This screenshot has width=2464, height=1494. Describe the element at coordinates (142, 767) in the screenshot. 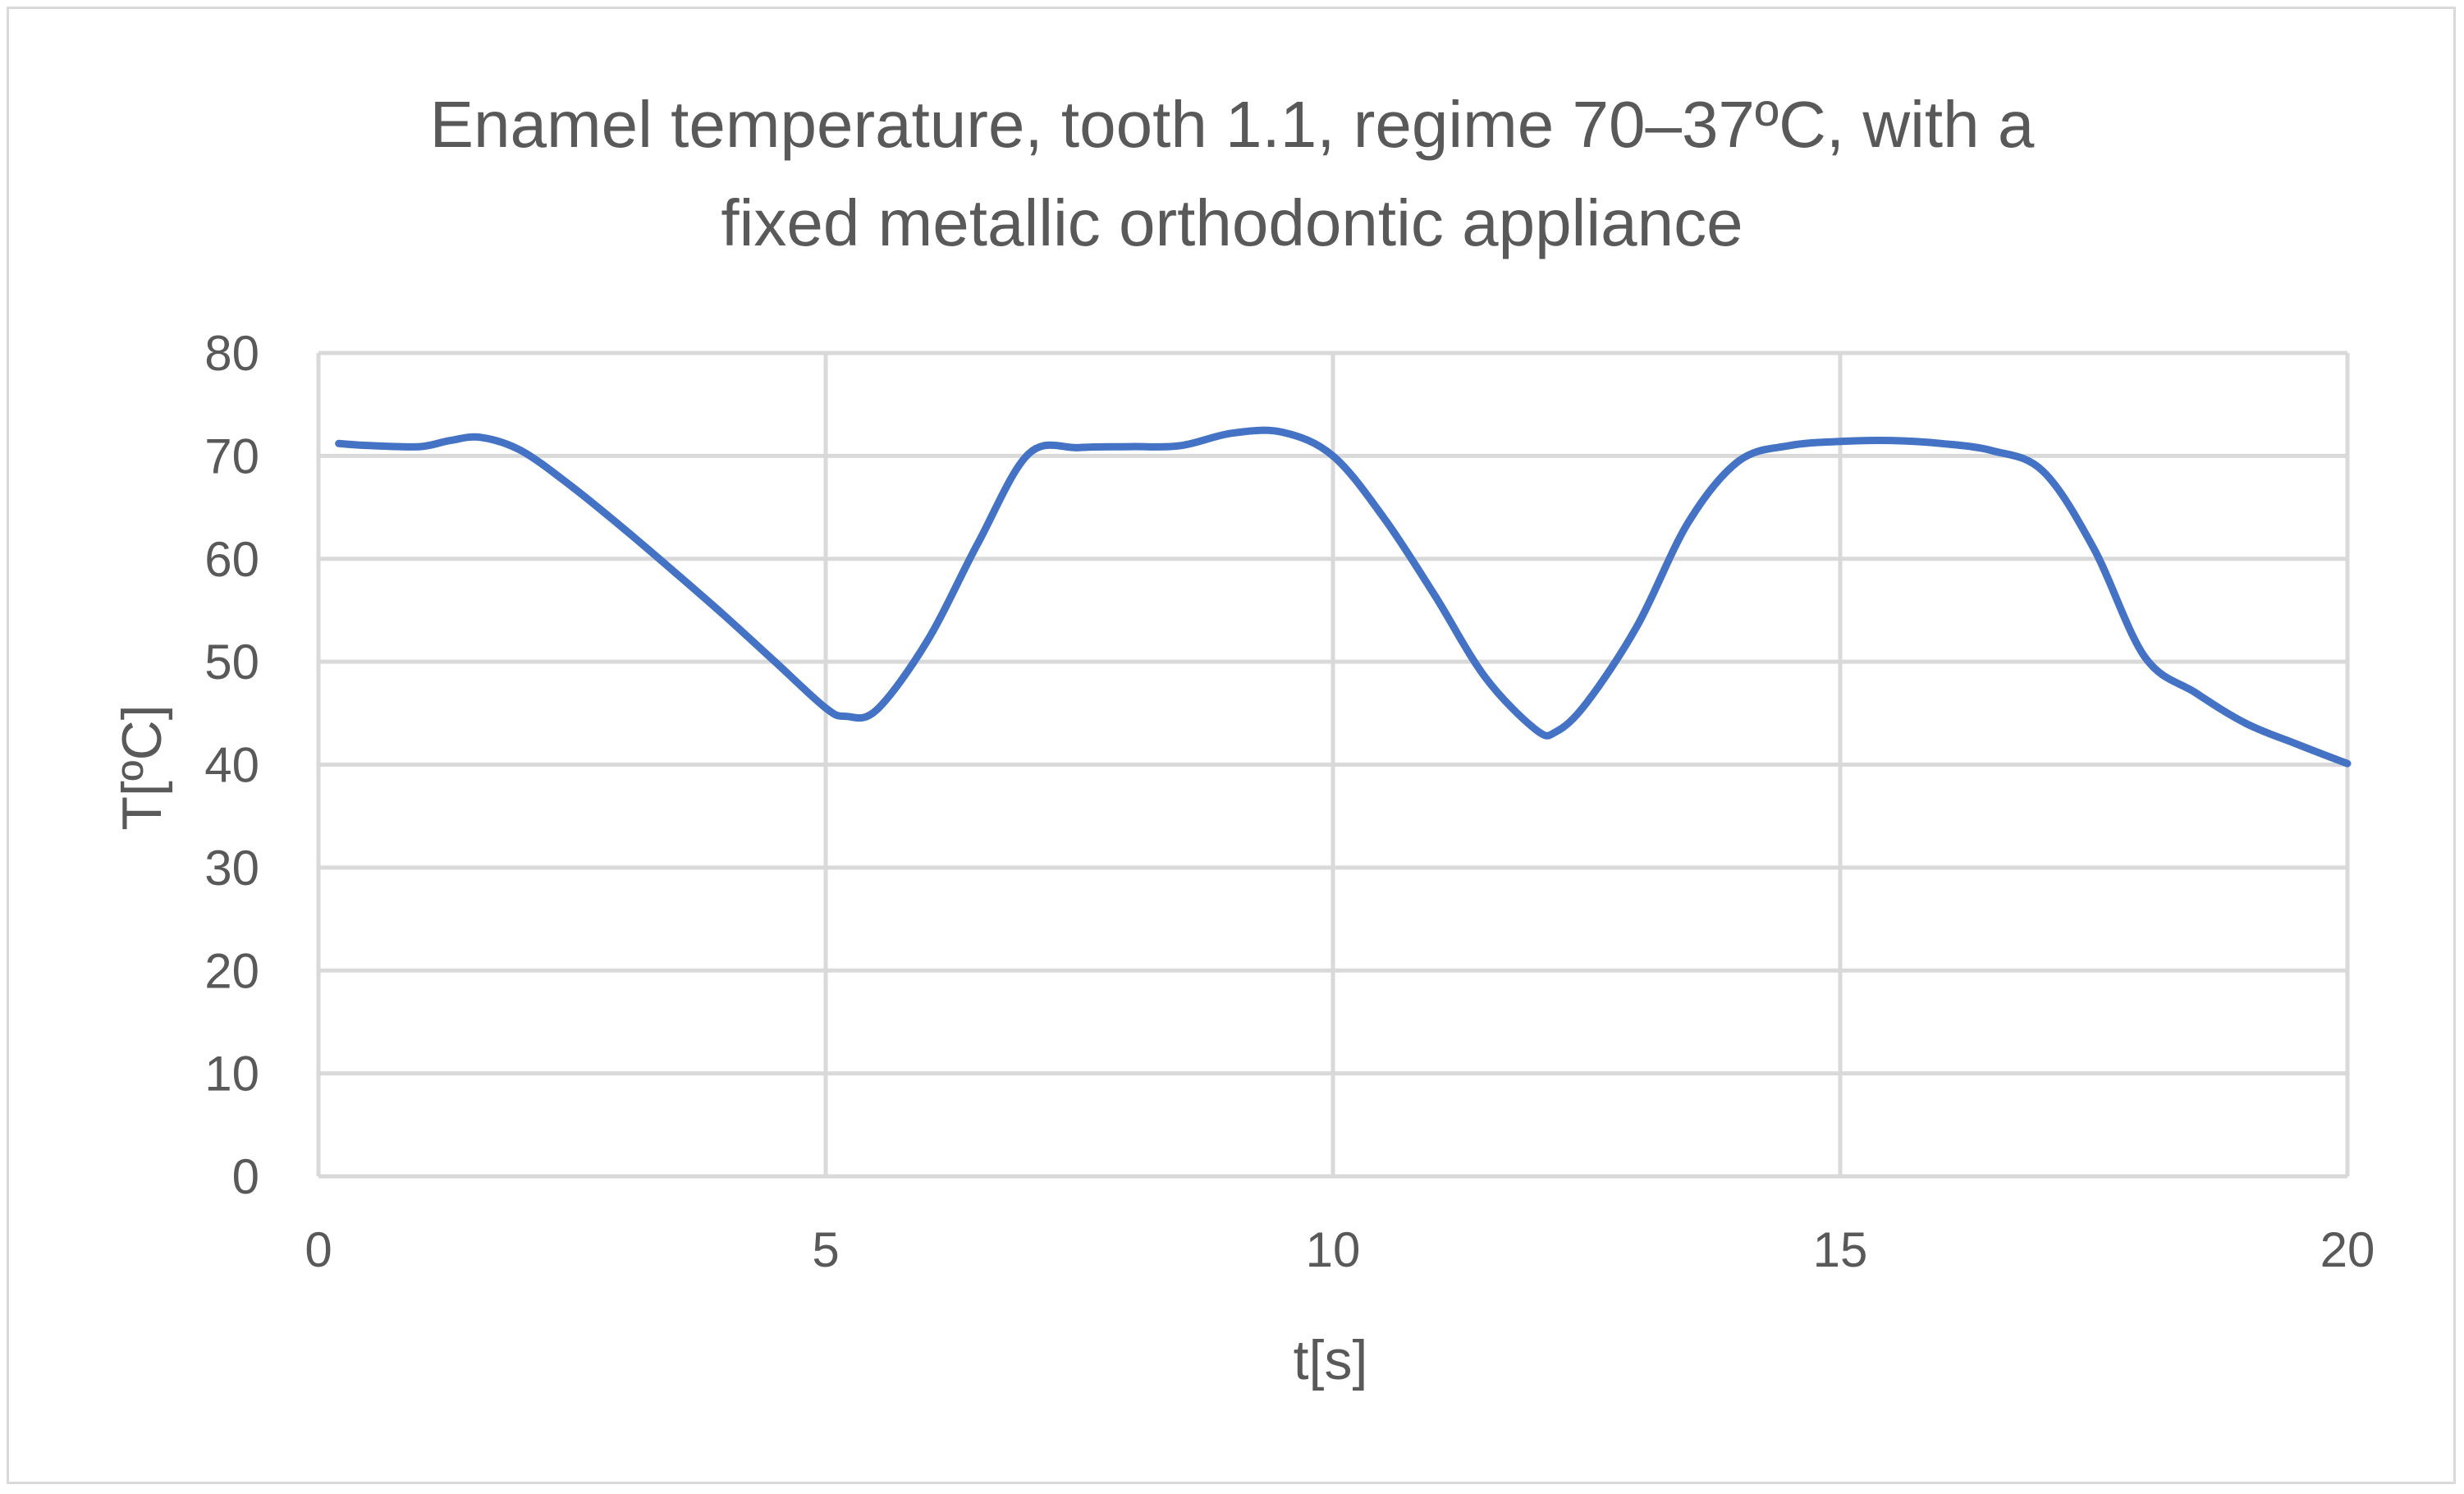

I see `y-axis-label: T[ºC]` at that location.